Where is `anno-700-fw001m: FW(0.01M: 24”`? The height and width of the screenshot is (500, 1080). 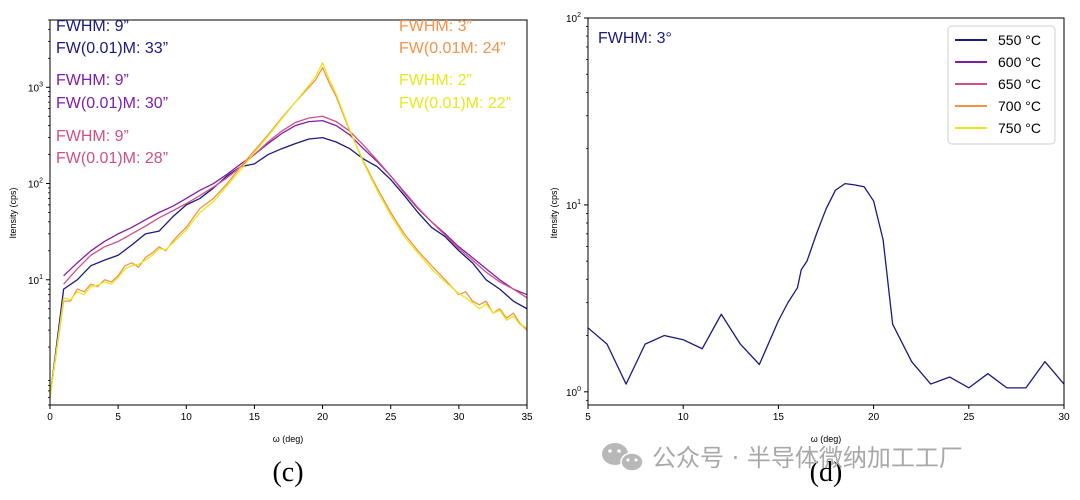 anno-700-fw001m: FW(0.01M: 24” is located at coordinates (452, 48).